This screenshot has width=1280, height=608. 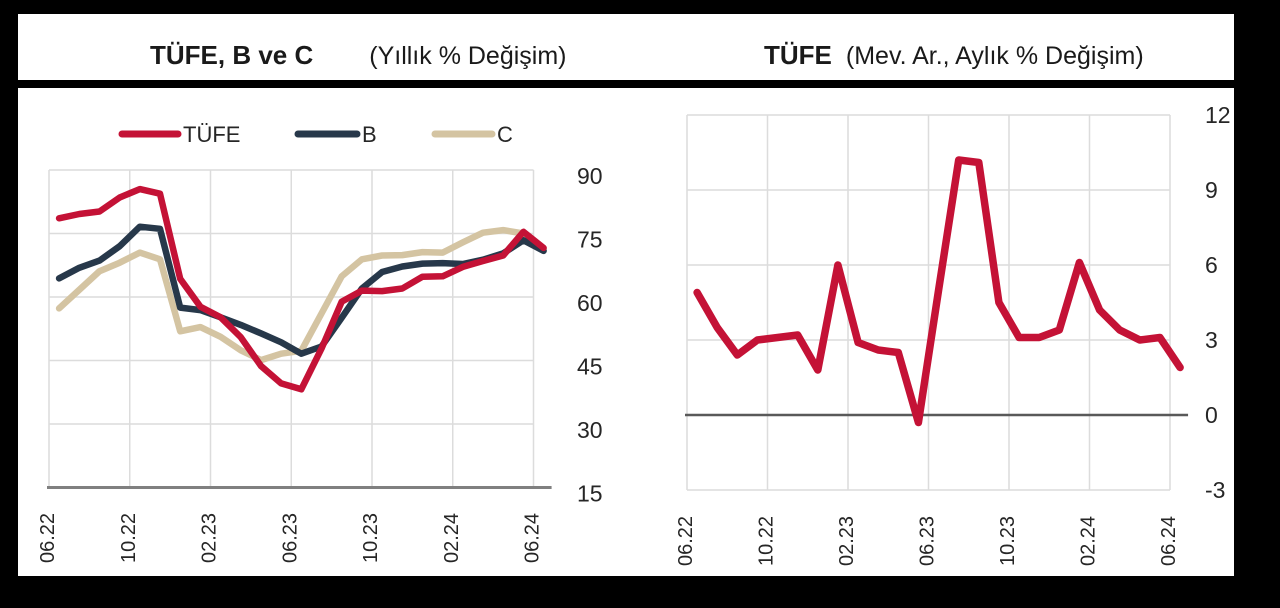 I want to click on right-chart-title: TÜFE, so click(x=798, y=55).